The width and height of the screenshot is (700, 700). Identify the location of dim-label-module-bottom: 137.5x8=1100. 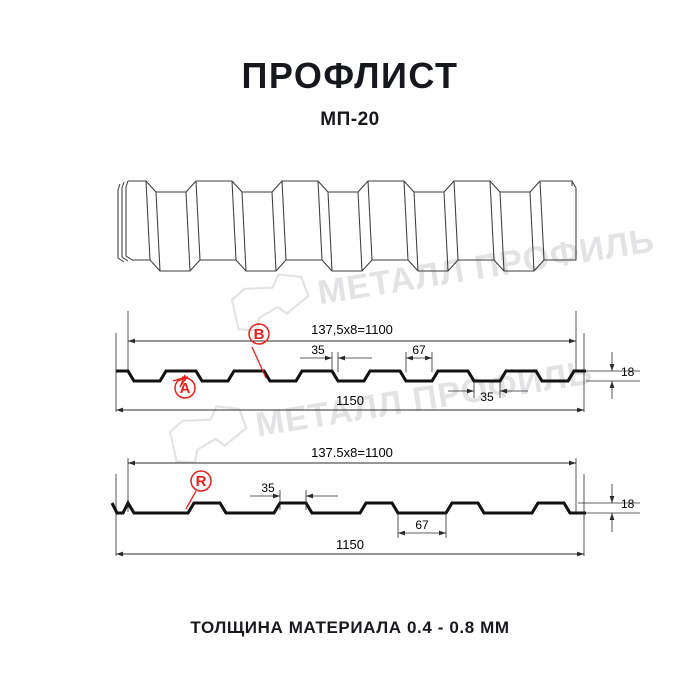
(352, 452).